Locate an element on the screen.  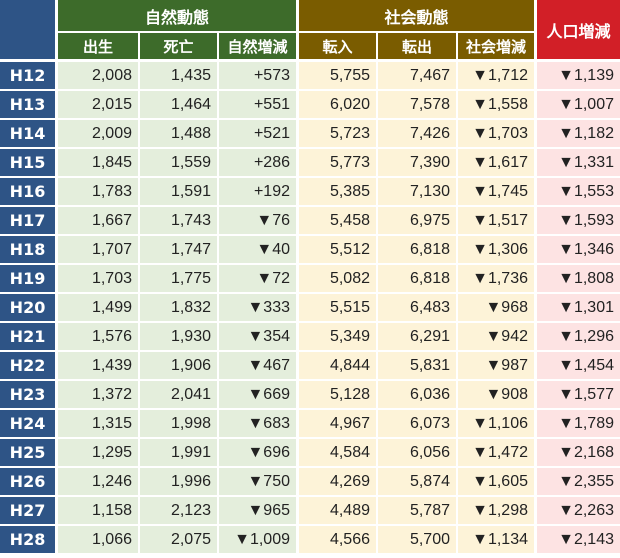
population-change-cell: ▼1,139 is located at coordinates (578, 76).